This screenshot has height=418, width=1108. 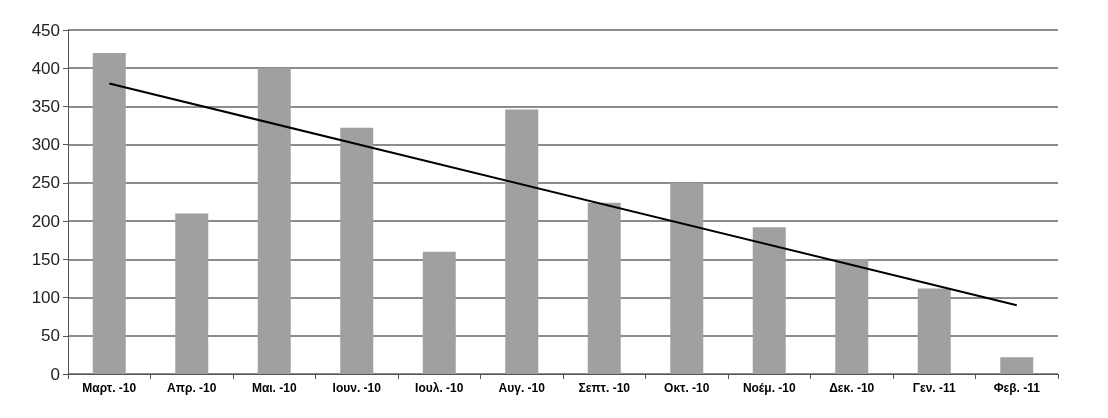 I want to click on y-tick-label: 250, so click(x=45, y=183).